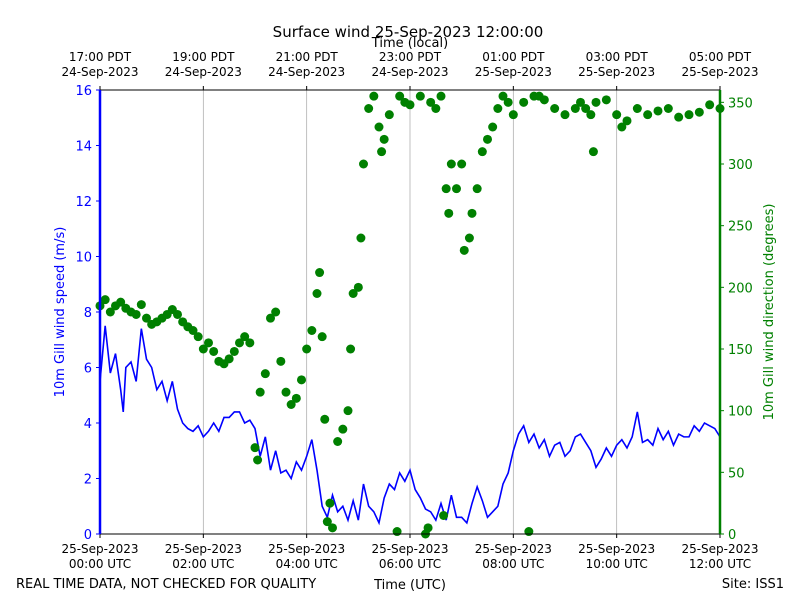 The width and height of the screenshot is (800, 600). I want to click on y2-axis-label: 10m Gill wind direction (degrees), so click(769, 312).